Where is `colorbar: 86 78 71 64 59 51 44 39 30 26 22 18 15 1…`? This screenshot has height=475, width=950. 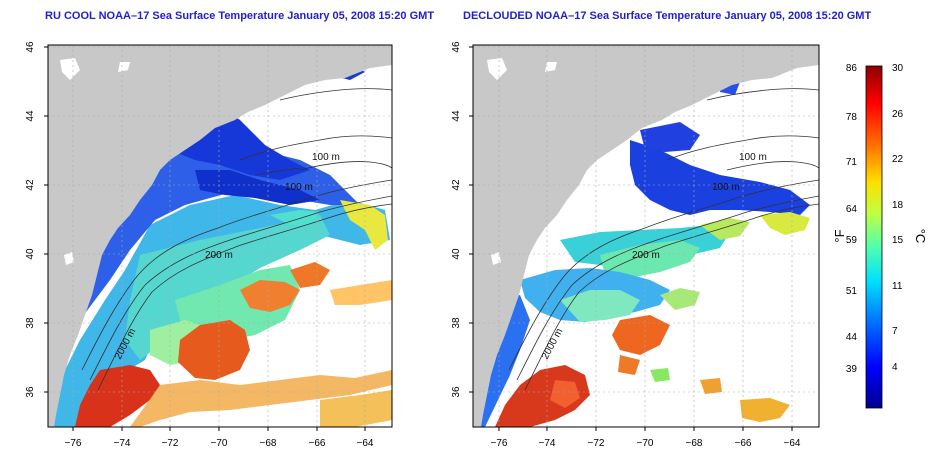
colorbar: 86 78 71 64 59 51 44 39 30 26 22 18 15 1… is located at coordinates (880, 236).